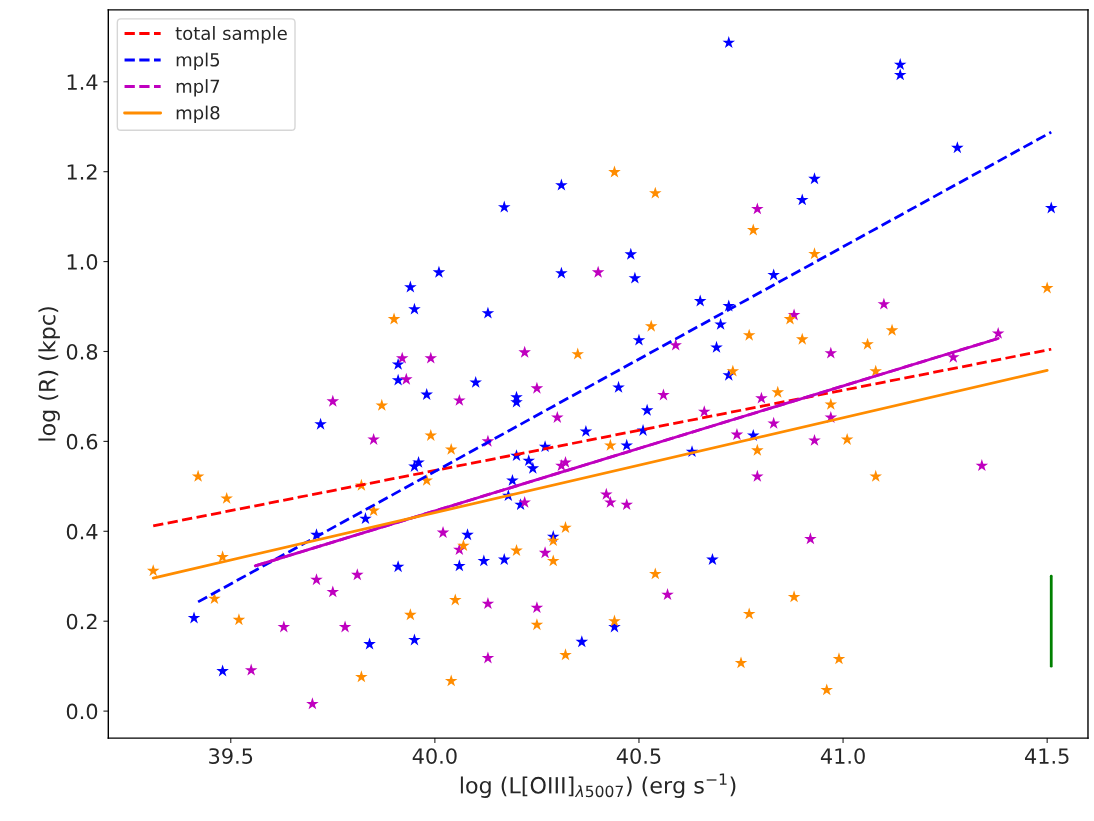 This screenshot has height=821, width=1094. I want to click on x-tick-label: 40.5, so click(638, 756).